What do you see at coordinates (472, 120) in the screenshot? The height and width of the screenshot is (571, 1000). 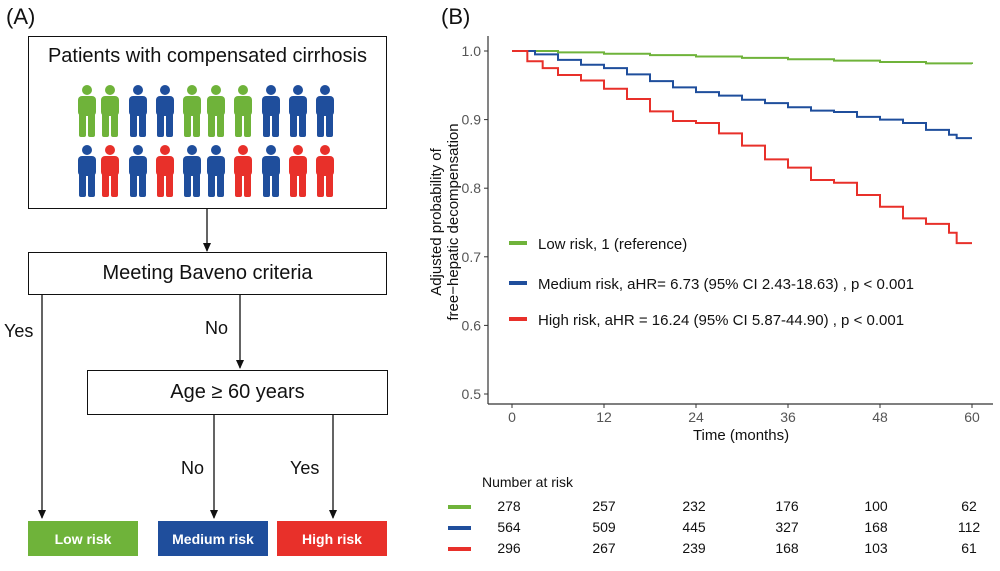 I see `y-tick-label: 0.9` at bounding box center [472, 120].